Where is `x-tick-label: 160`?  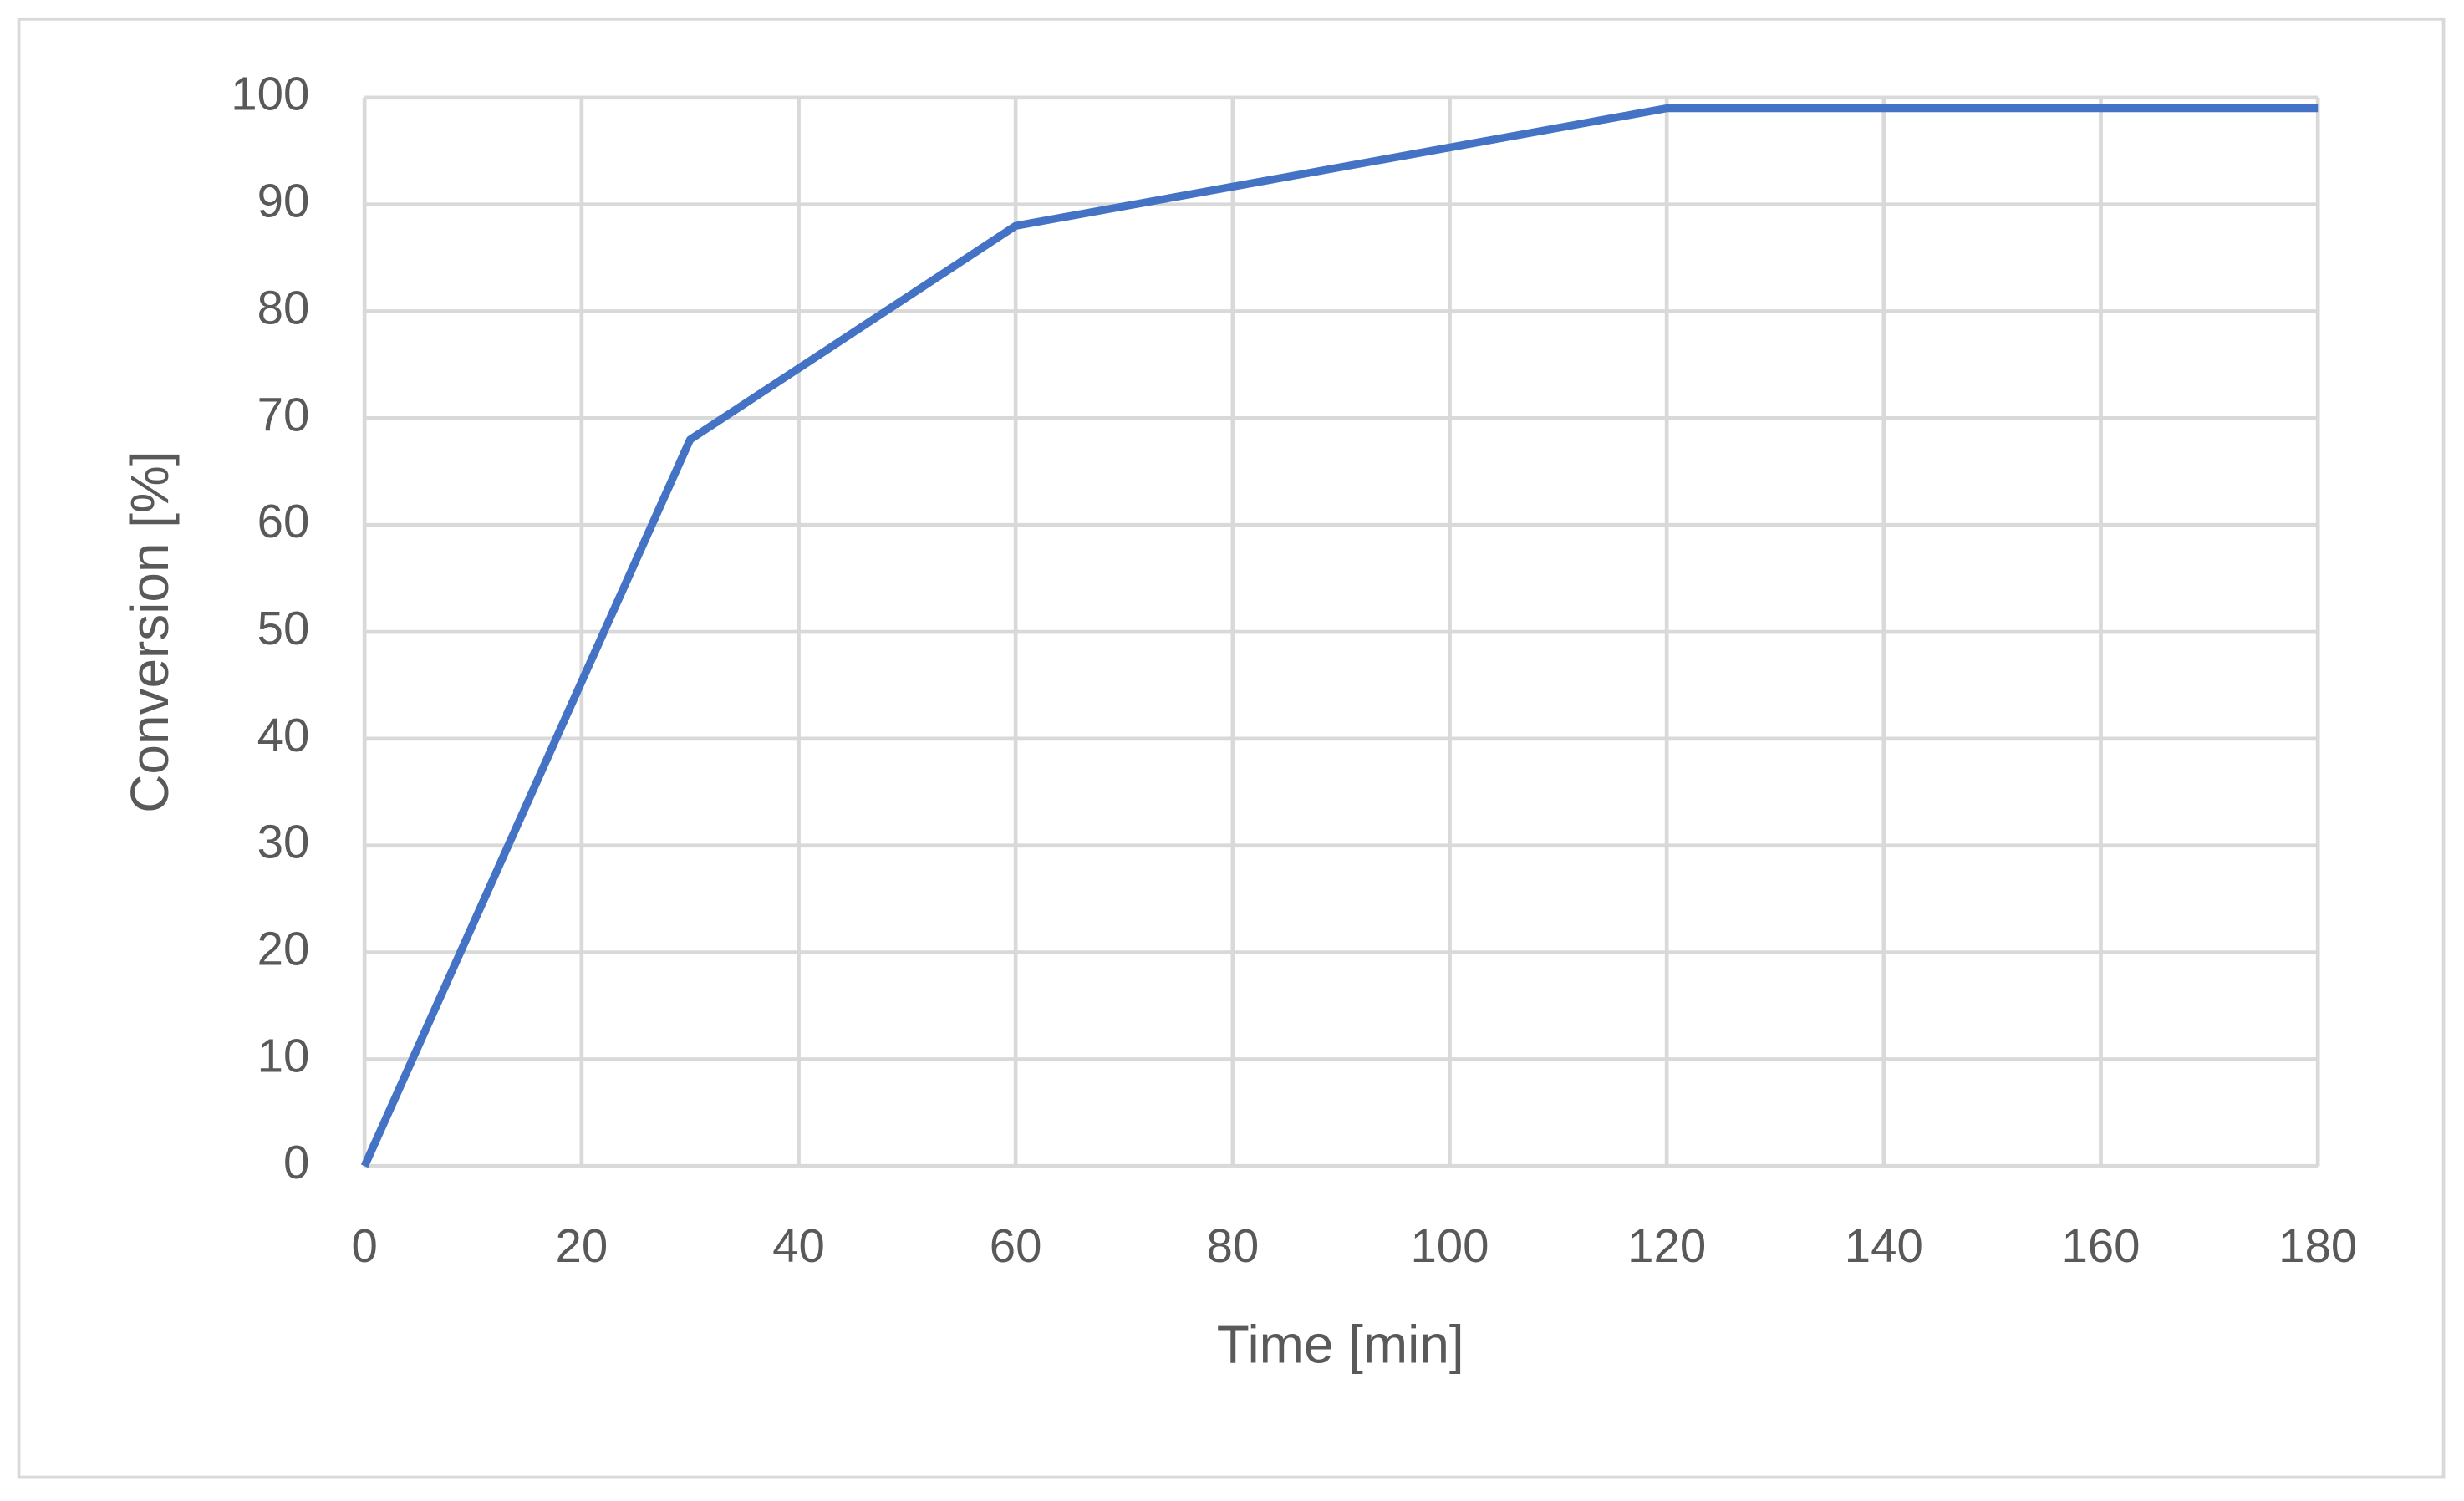
x-tick-label: 160 is located at coordinates (2100, 1246).